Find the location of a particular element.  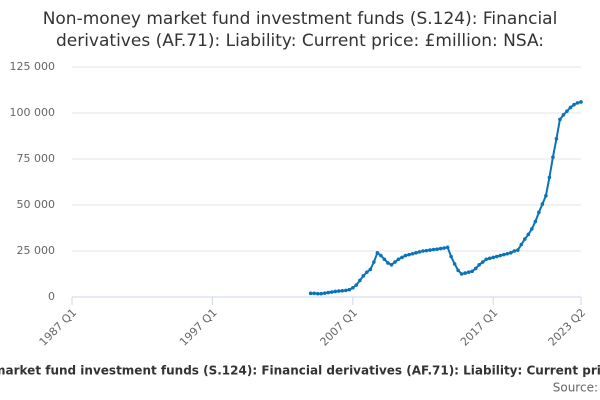

source: Source: is located at coordinates (575, 388).